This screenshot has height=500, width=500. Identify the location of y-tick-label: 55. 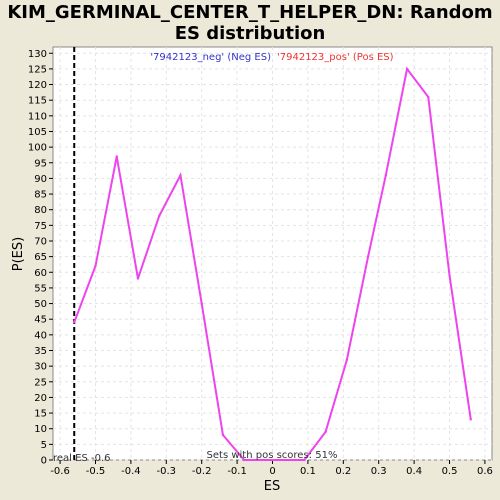
(40, 288).